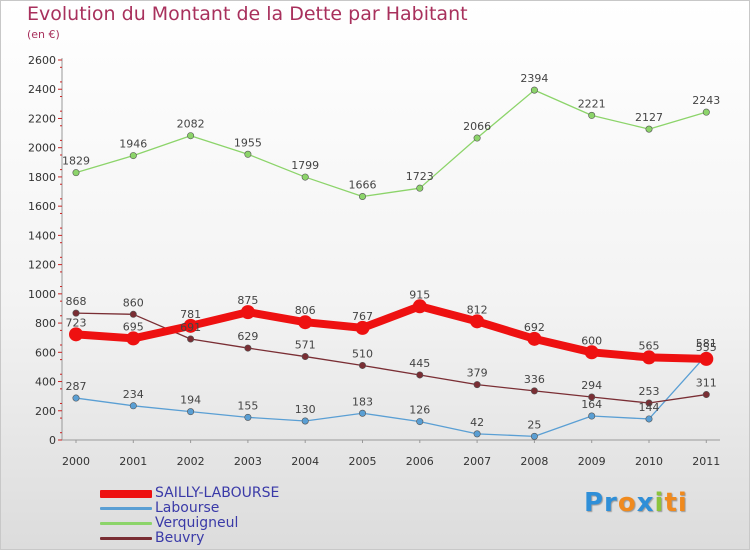  I want to click on data-label: 812, so click(477, 309).